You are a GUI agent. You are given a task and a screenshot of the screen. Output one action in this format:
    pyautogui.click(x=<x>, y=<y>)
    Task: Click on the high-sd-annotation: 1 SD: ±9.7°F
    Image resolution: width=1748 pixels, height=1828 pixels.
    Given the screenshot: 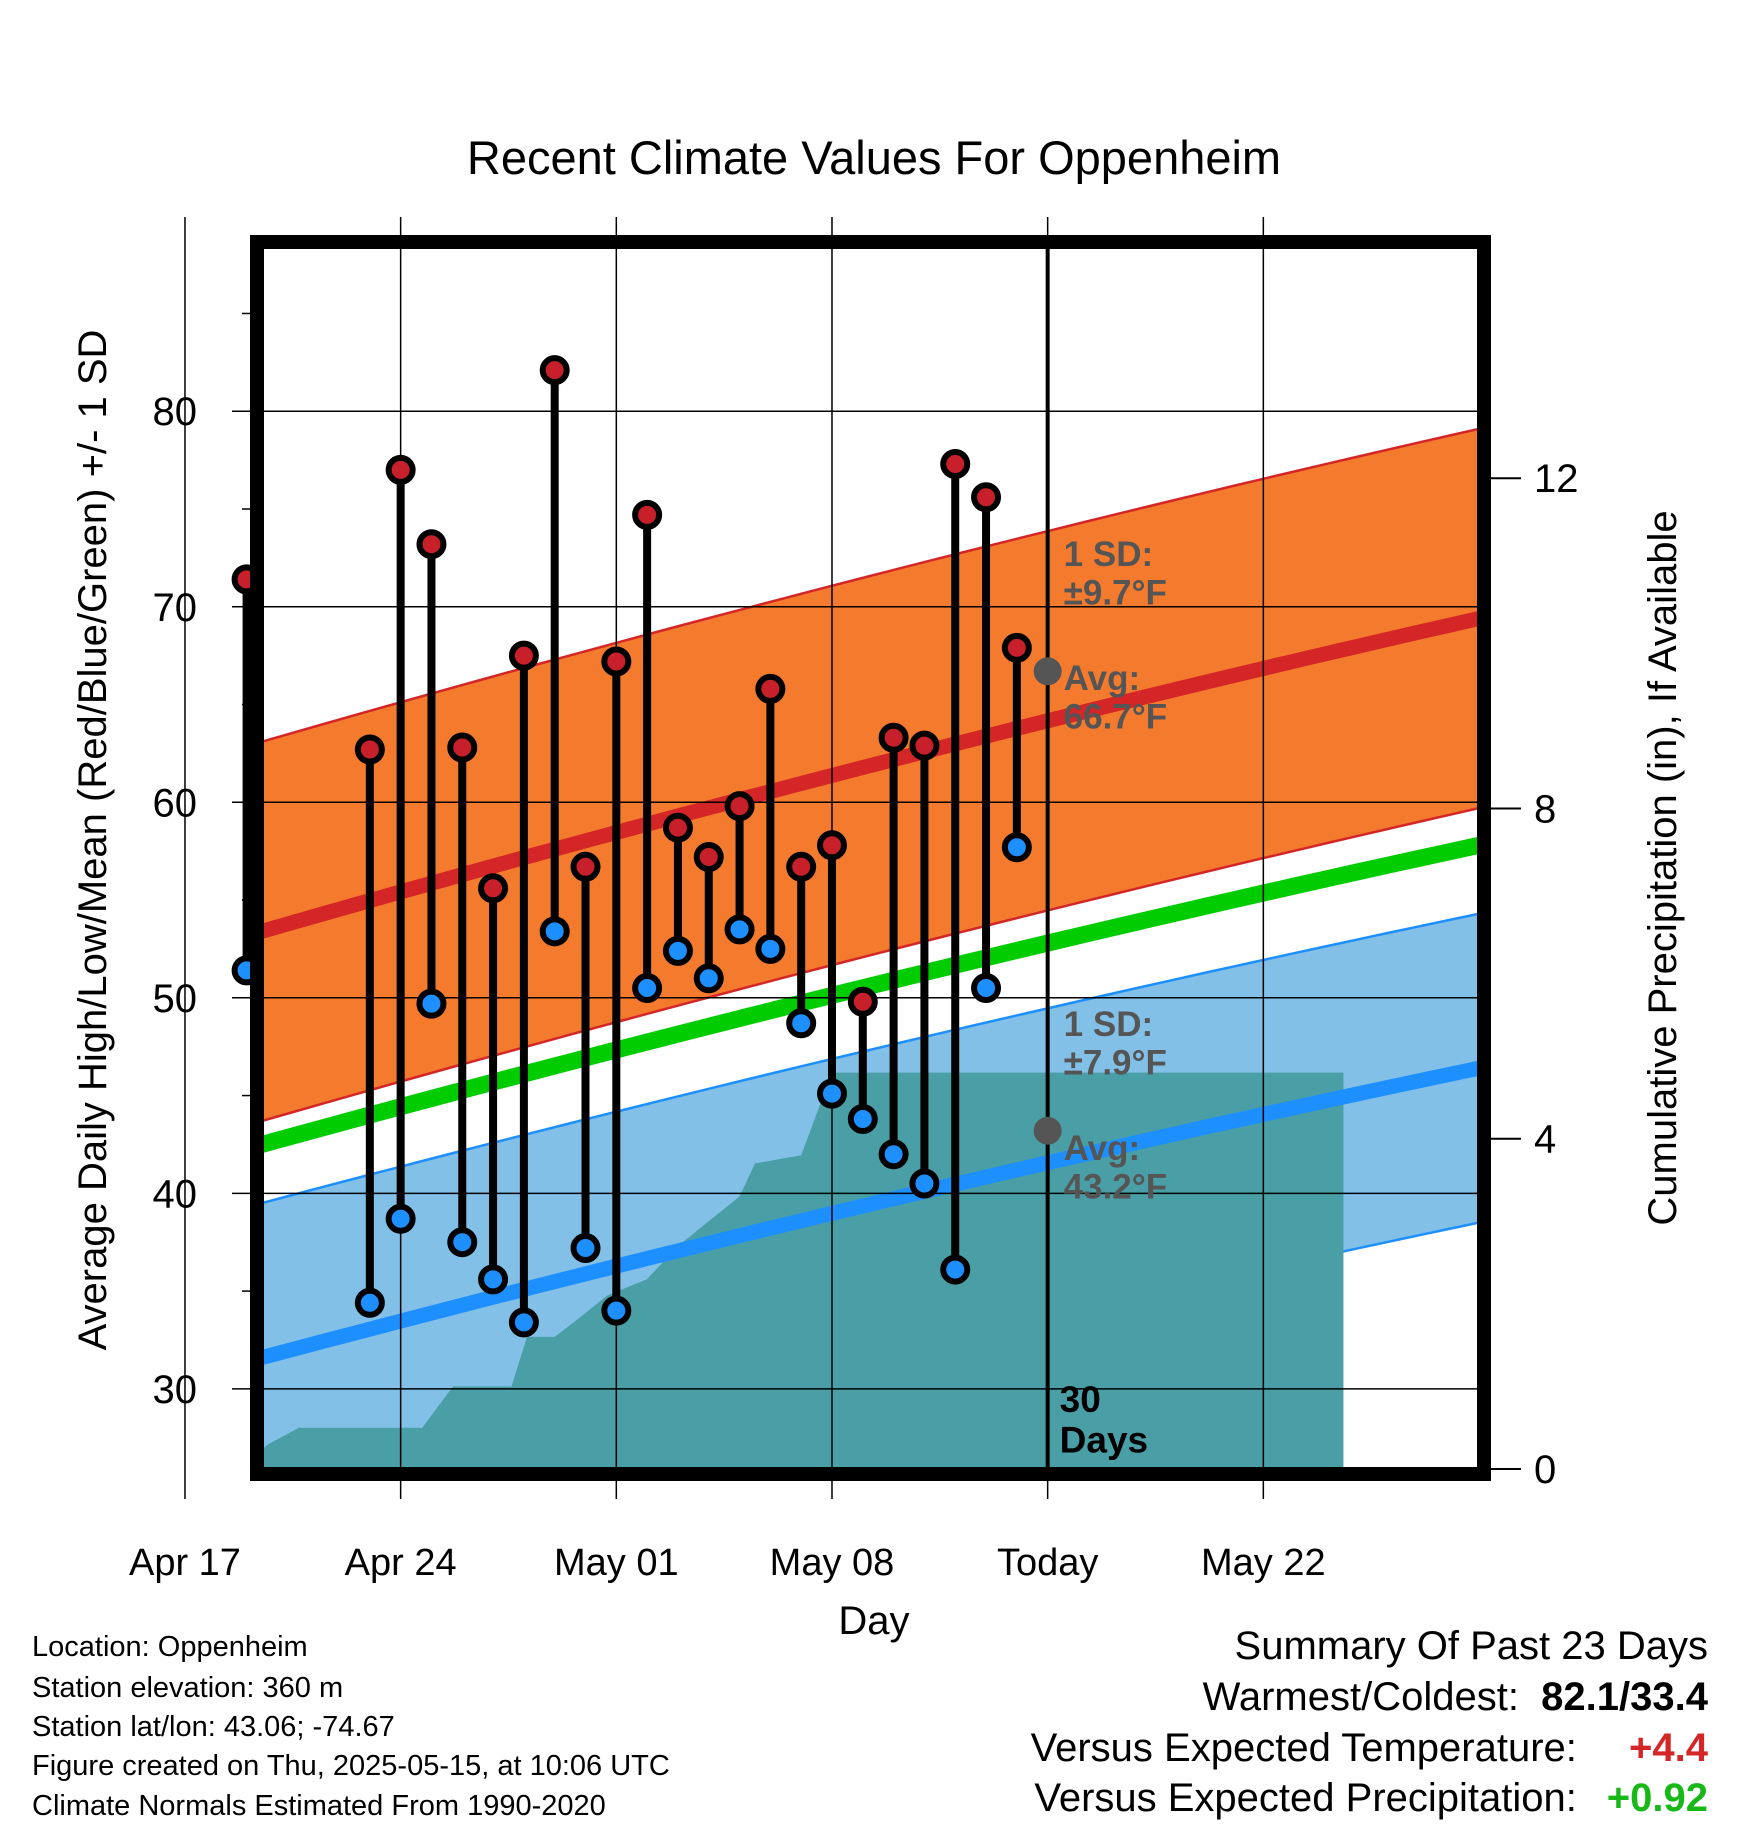 What is the action you would take?
    pyautogui.click(x=1115, y=574)
    